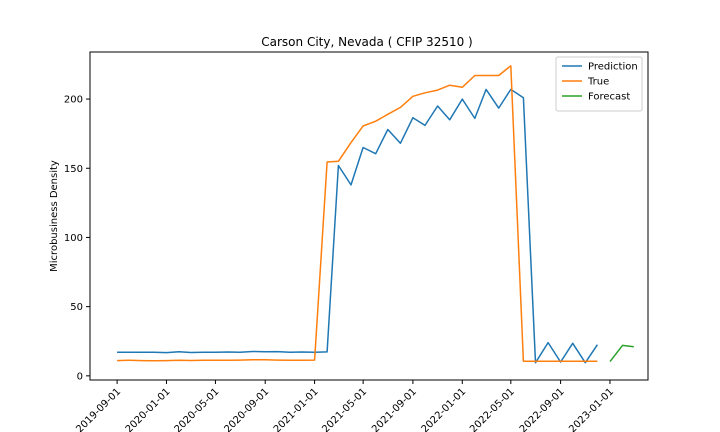 This screenshot has height=432, width=720. I want to click on y-axis-ticks: 0 50 100 150 200, so click(77, 238).